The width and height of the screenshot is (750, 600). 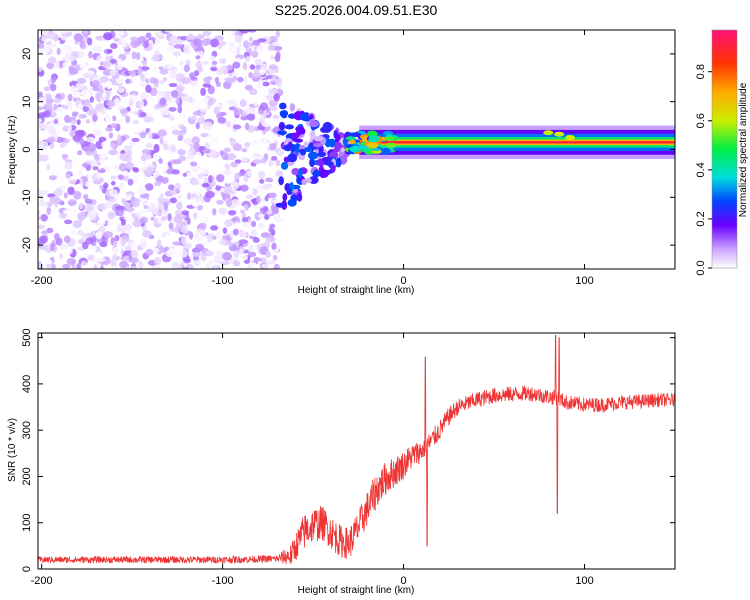 I want to click on spectrogram-ytick-label: 0, so click(x=27, y=149).